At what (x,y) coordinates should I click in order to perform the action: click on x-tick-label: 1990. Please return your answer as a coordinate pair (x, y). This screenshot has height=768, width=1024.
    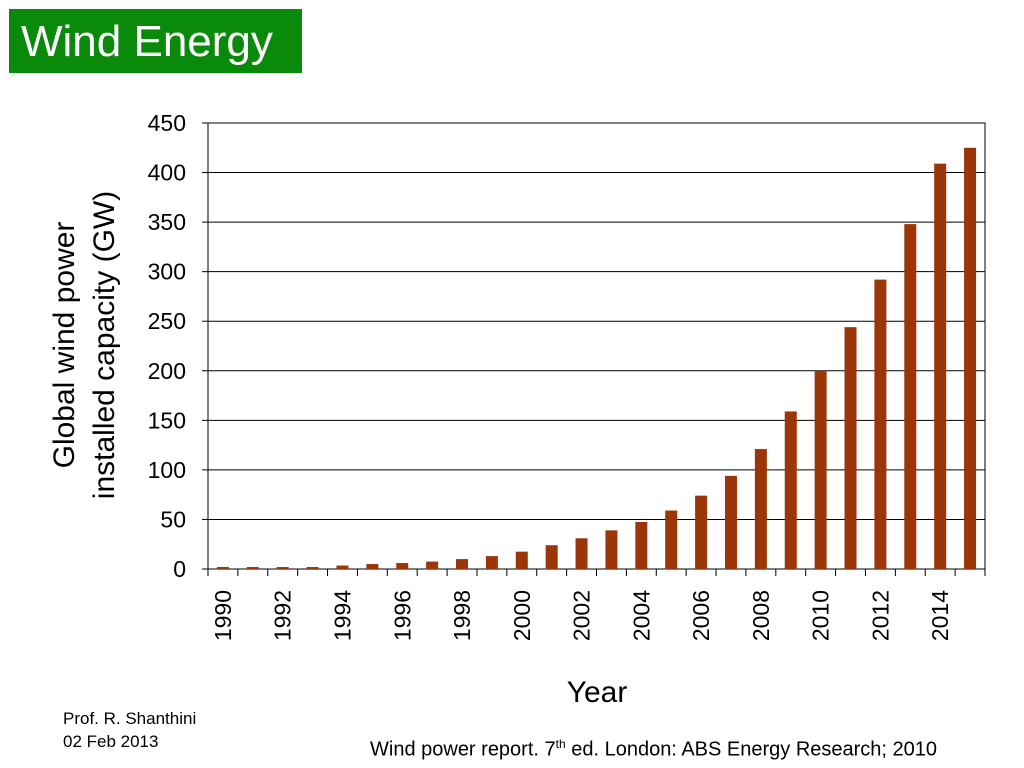
    Looking at the image, I should click on (223, 615).